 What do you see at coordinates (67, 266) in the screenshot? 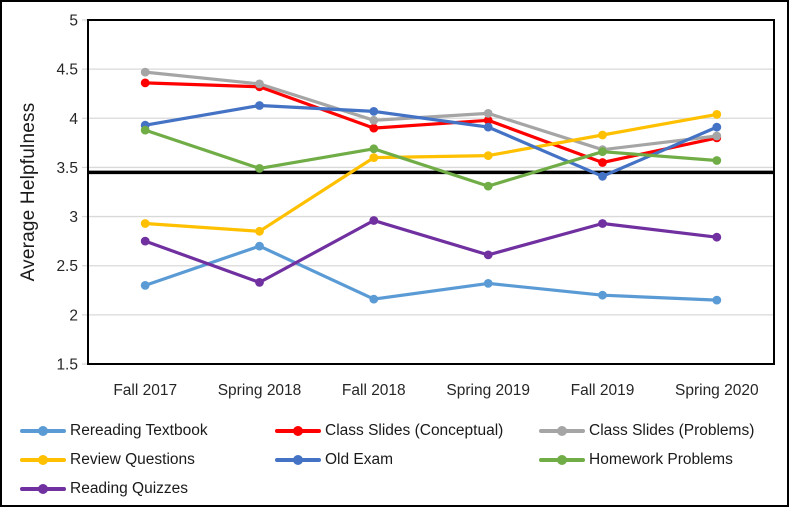
I see `y-tick-label: 2.5` at bounding box center [67, 266].